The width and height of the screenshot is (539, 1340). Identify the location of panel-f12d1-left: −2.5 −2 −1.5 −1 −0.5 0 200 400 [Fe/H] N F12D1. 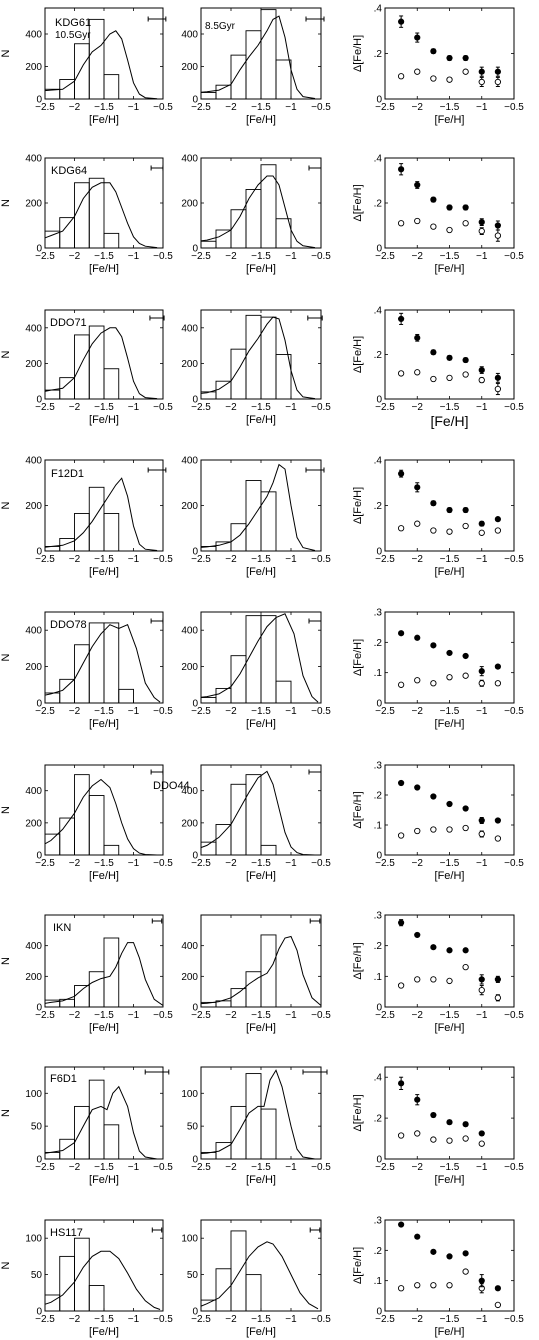
(86, 517).